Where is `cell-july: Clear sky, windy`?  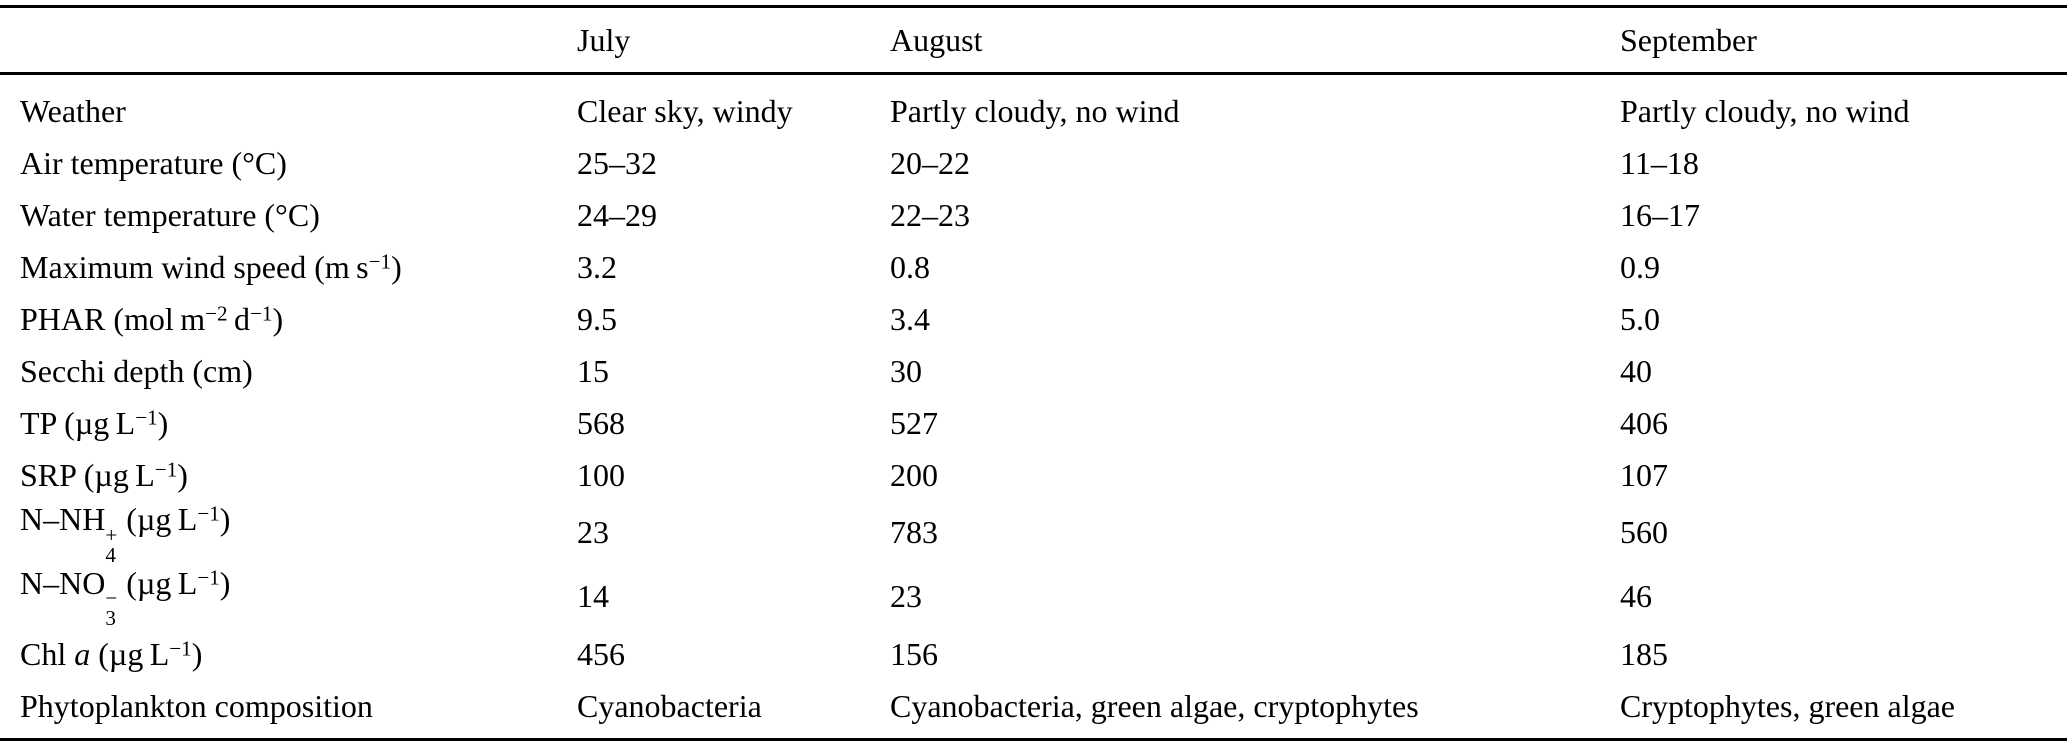
cell-july: Clear sky, windy is located at coordinates (685, 110).